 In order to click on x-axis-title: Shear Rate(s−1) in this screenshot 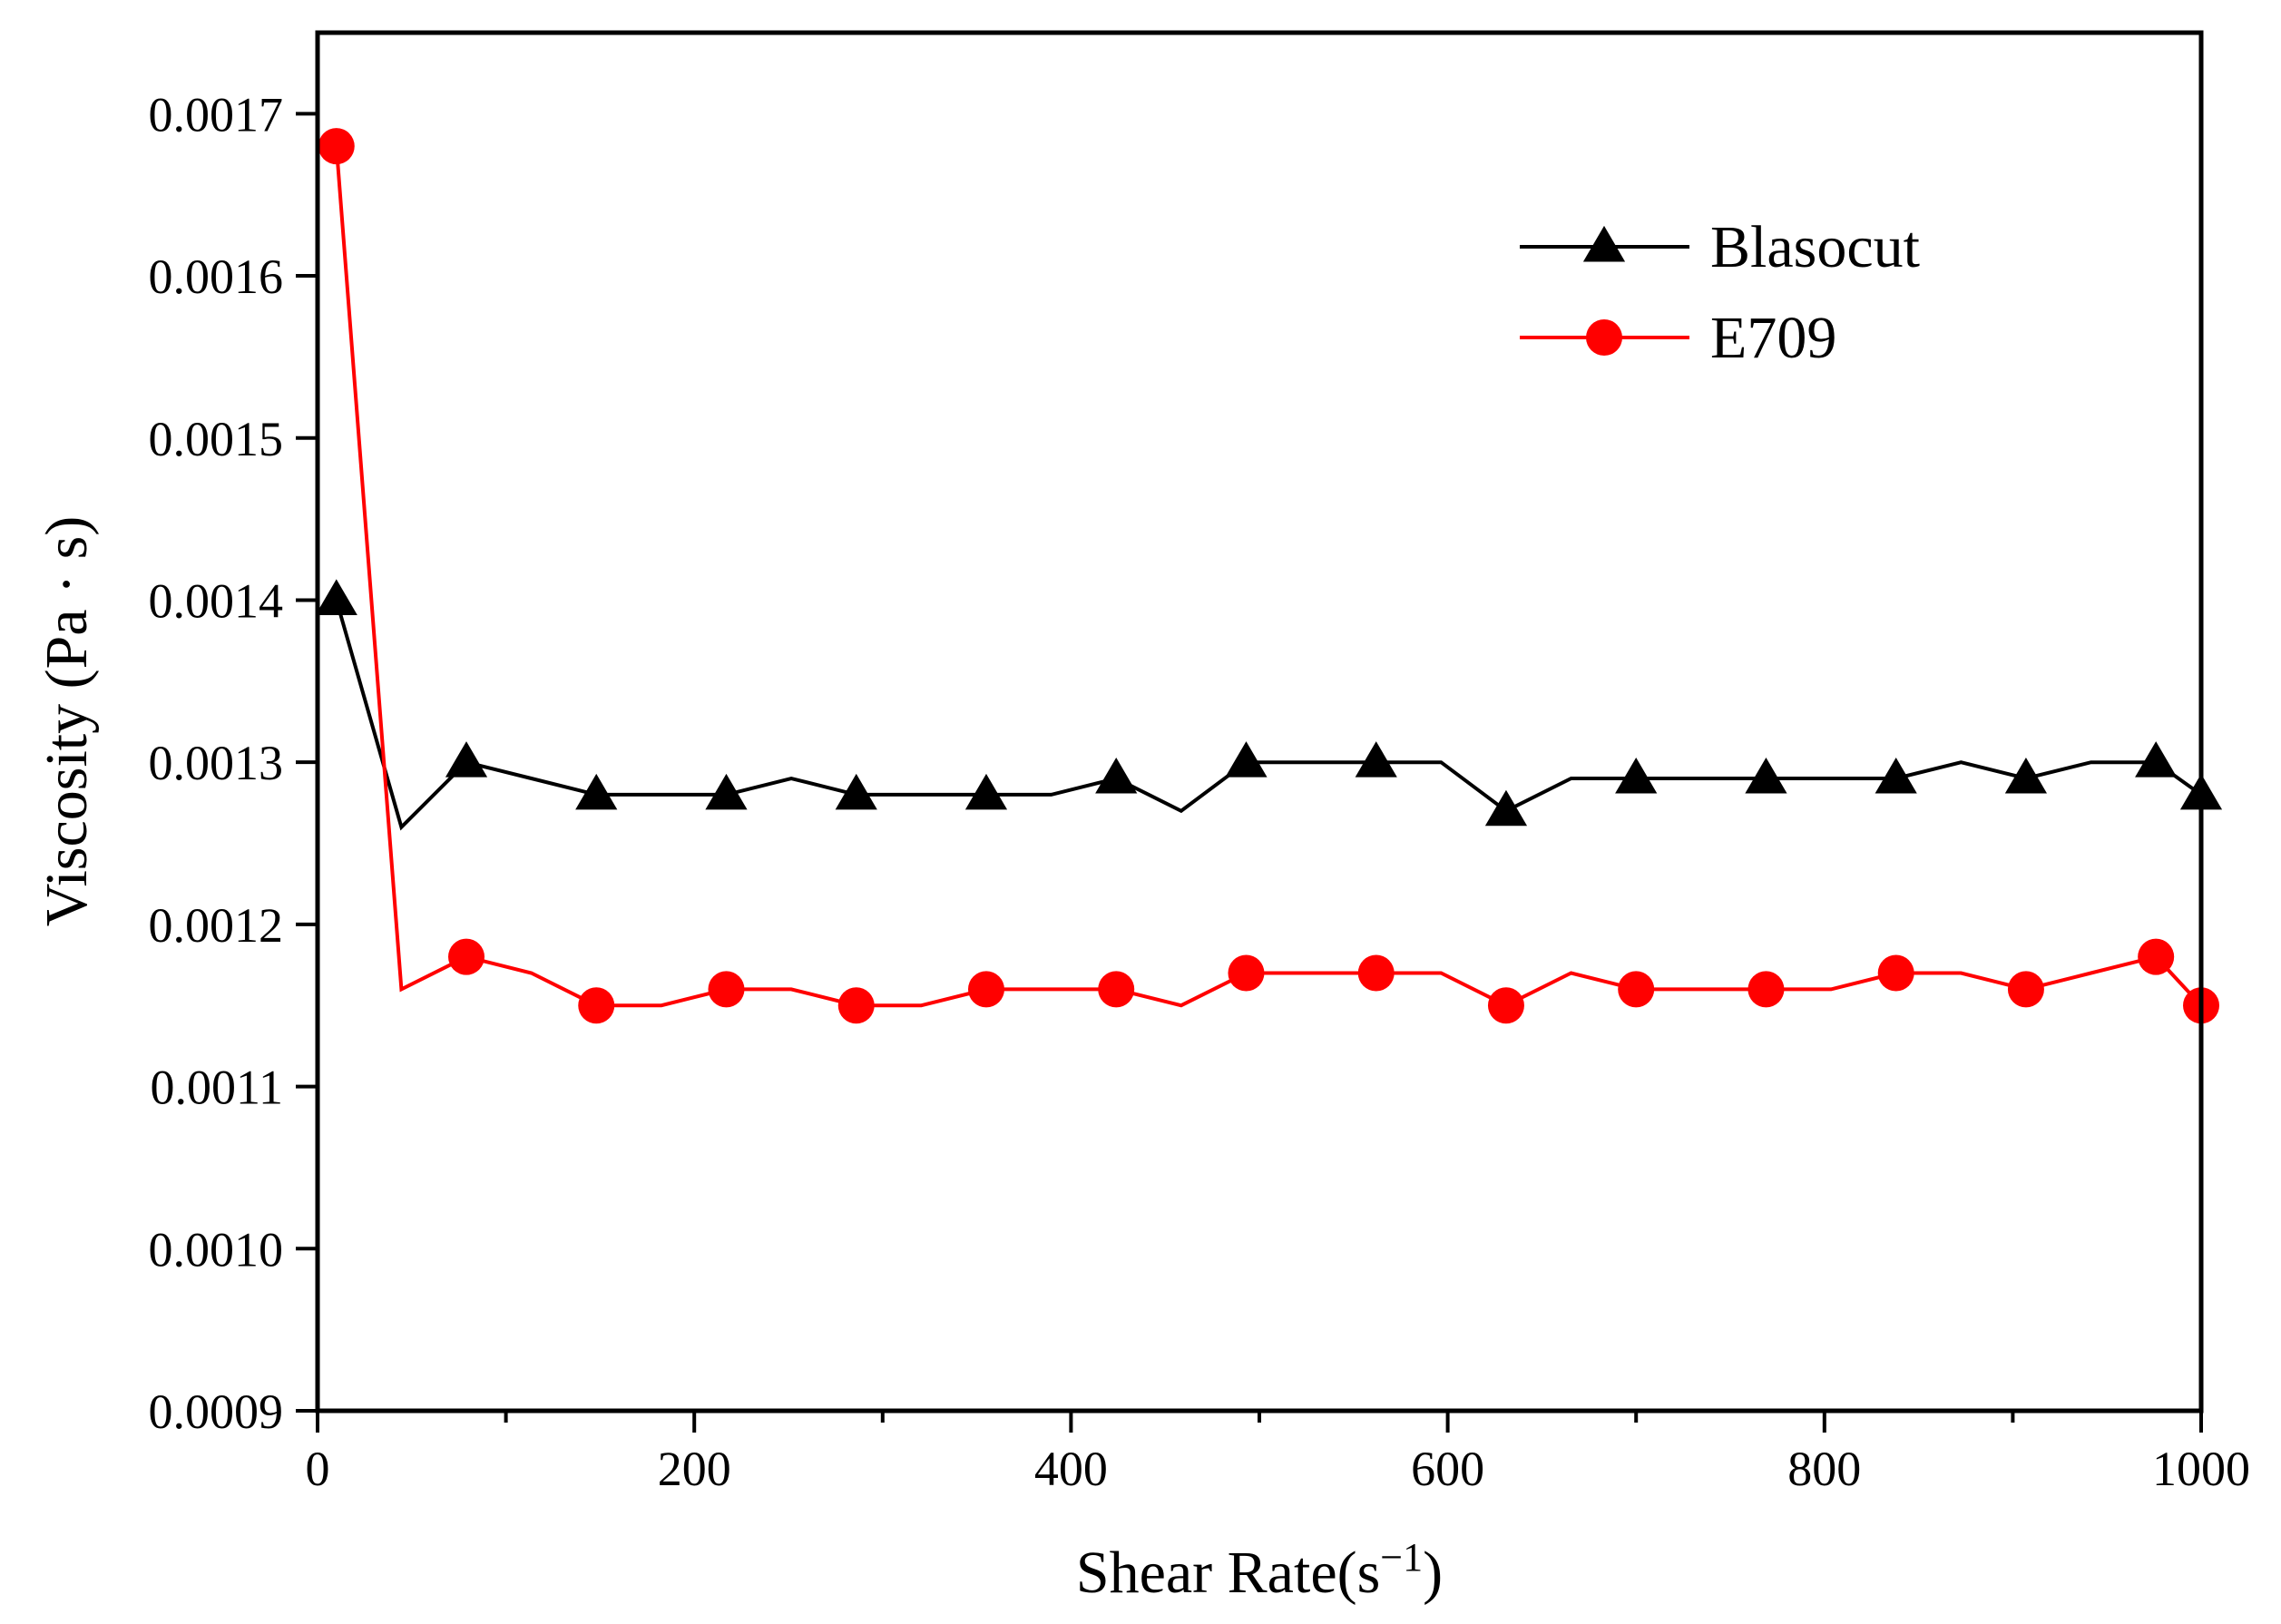, I will do `click(1259, 1571)`.